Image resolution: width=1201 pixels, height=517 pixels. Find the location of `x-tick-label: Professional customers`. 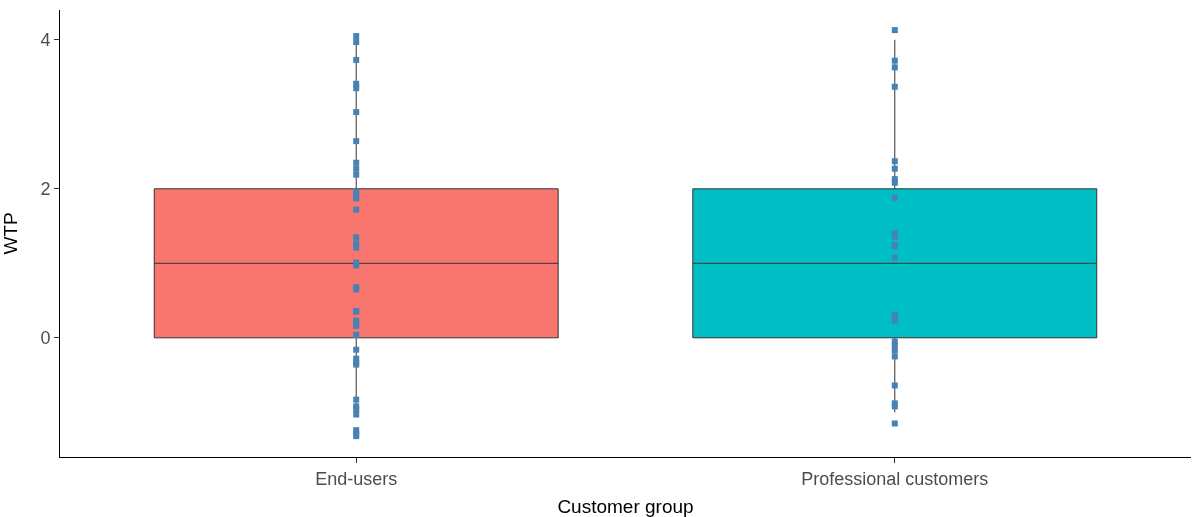

x-tick-label: Professional customers is located at coordinates (895, 478).